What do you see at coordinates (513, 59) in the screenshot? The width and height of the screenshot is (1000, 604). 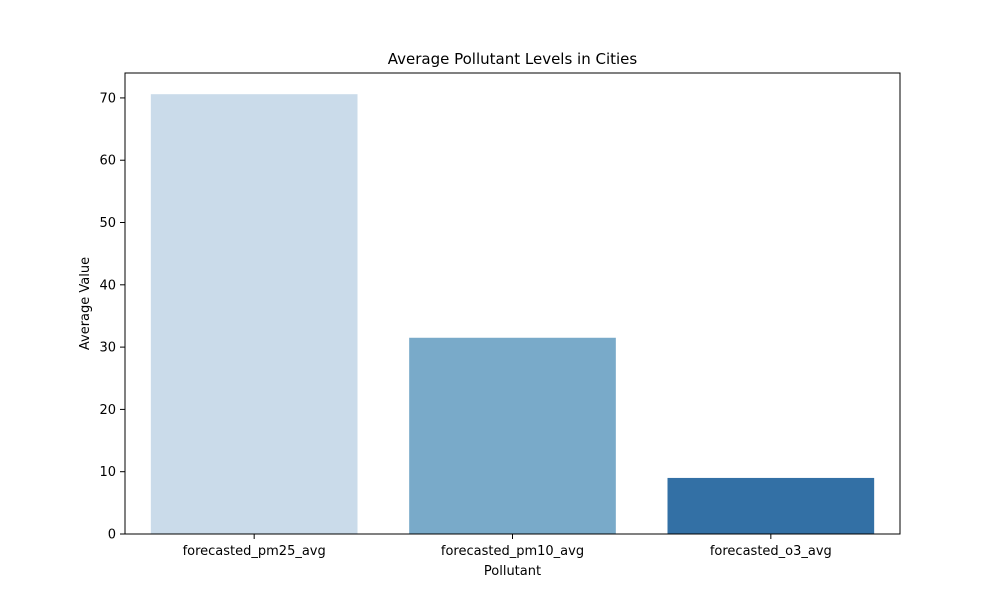 I see `chart-title: Average Pollutant Levels in Cities` at bounding box center [513, 59].